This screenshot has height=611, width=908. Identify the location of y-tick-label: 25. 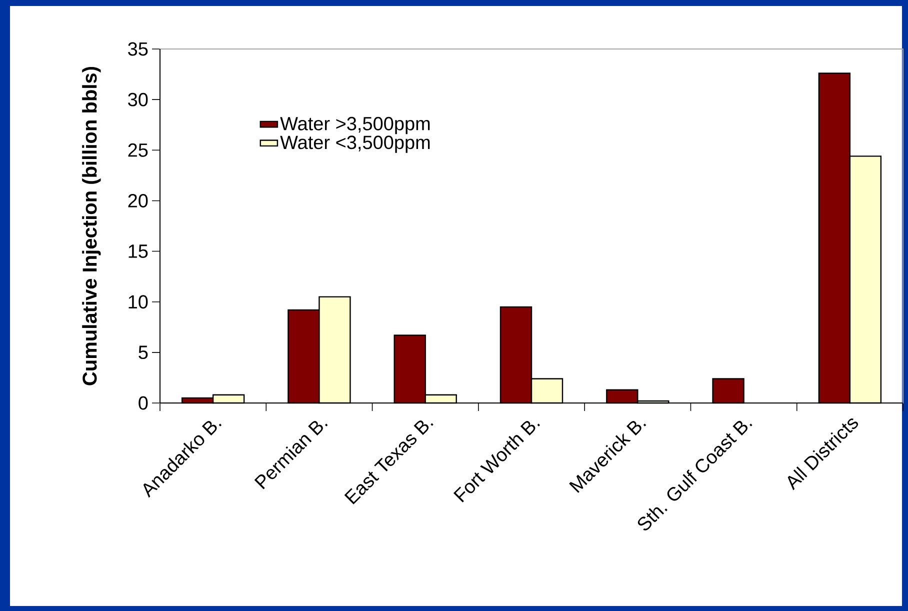
(138, 150).